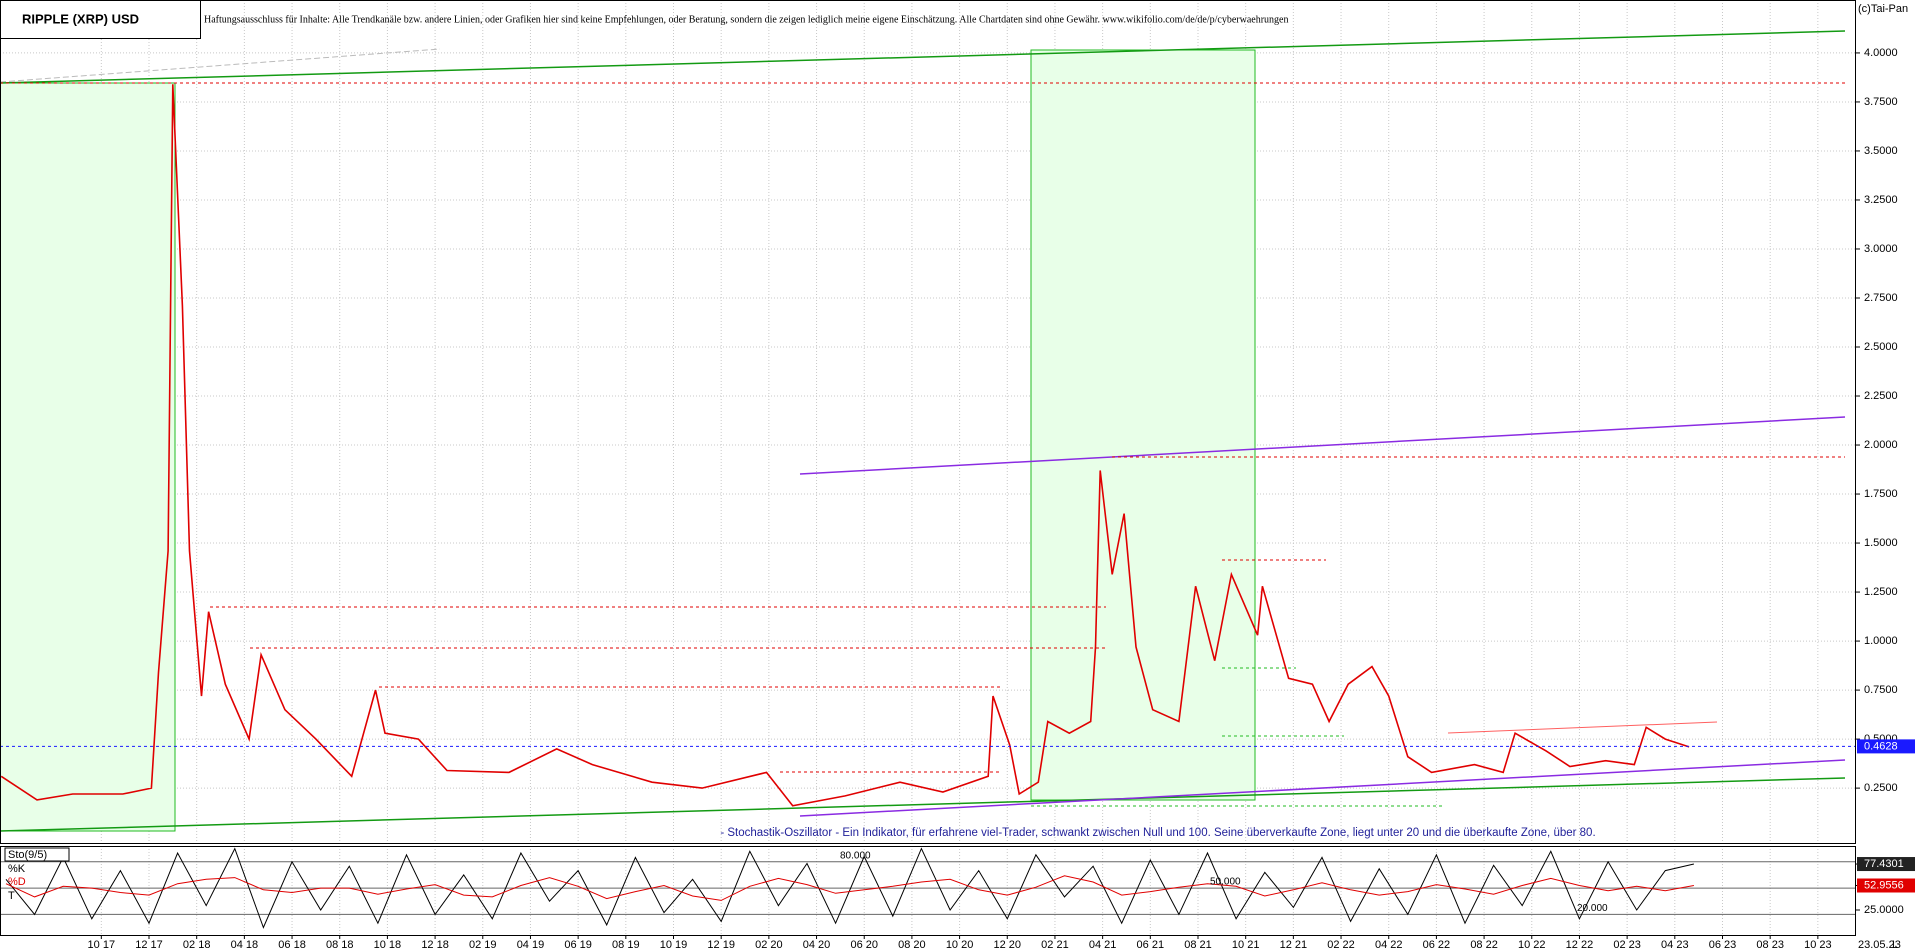  Describe the element at coordinates (1881, 690) in the screenshot. I see `y-tick-label: 0.7500` at that location.